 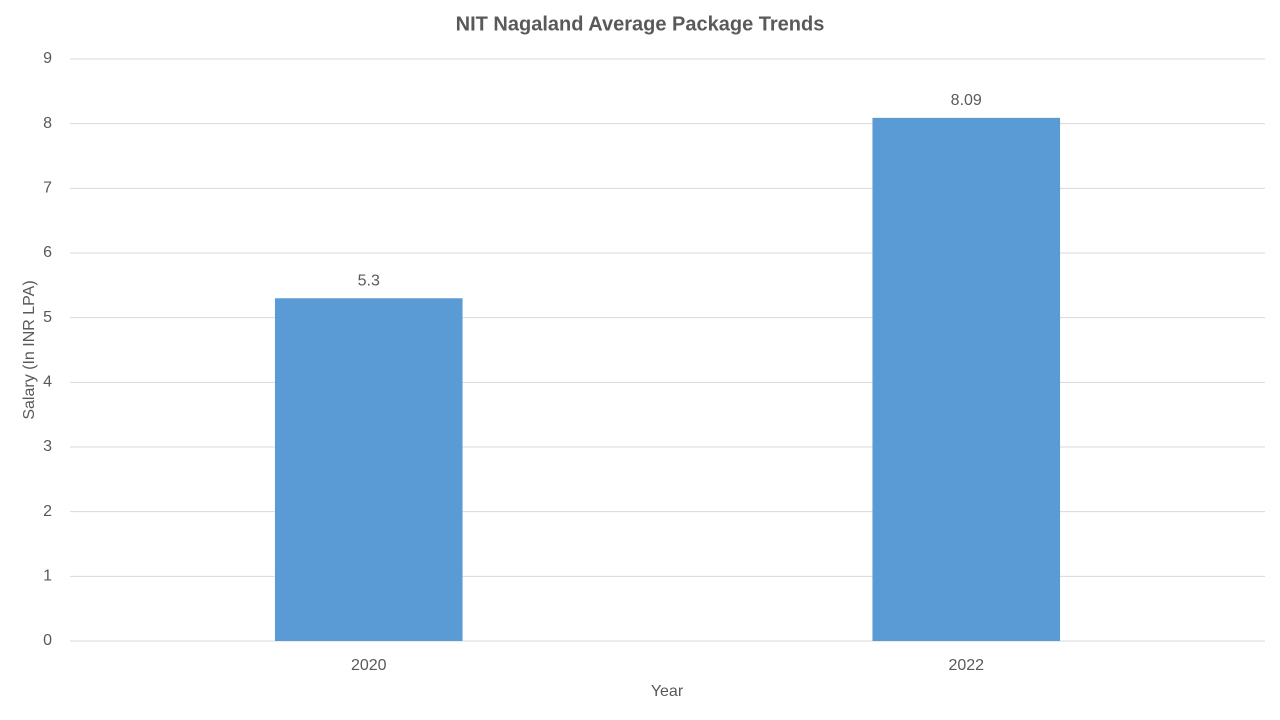 What do you see at coordinates (47, 382) in the screenshot?
I see `y-tick-label: 4` at bounding box center [47, 382].